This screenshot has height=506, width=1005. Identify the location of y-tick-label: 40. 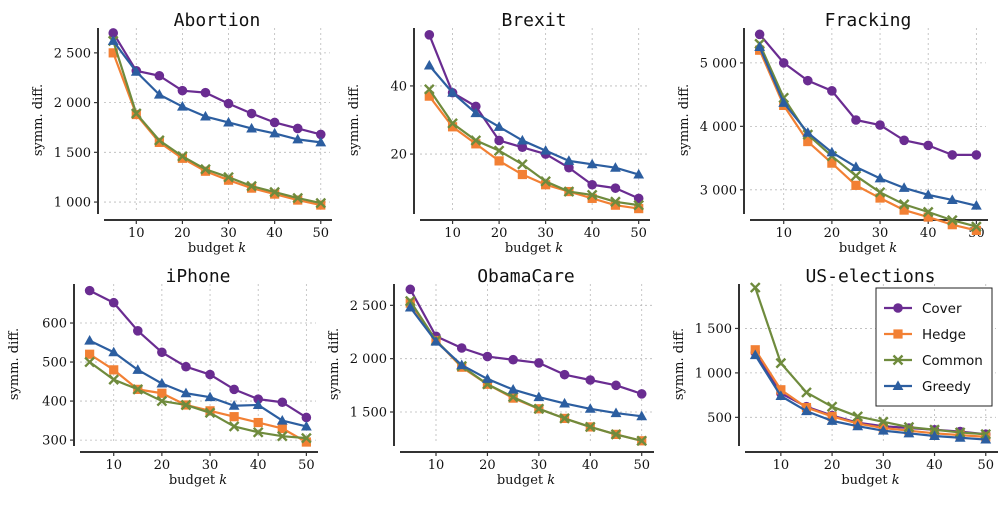
(398, 86).